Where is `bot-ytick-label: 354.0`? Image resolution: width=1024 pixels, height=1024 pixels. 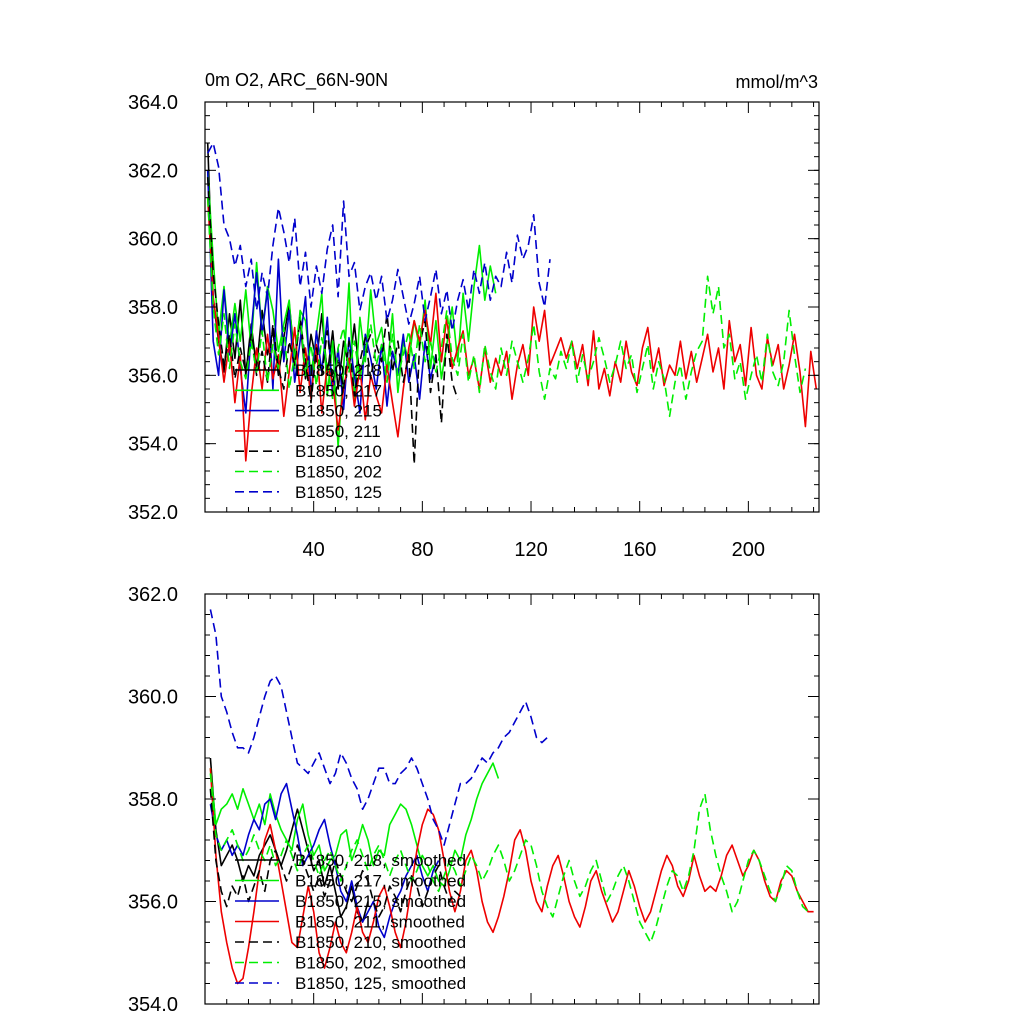 bot-ytick-label: 354.0 is located at coordinates (153, 1005).